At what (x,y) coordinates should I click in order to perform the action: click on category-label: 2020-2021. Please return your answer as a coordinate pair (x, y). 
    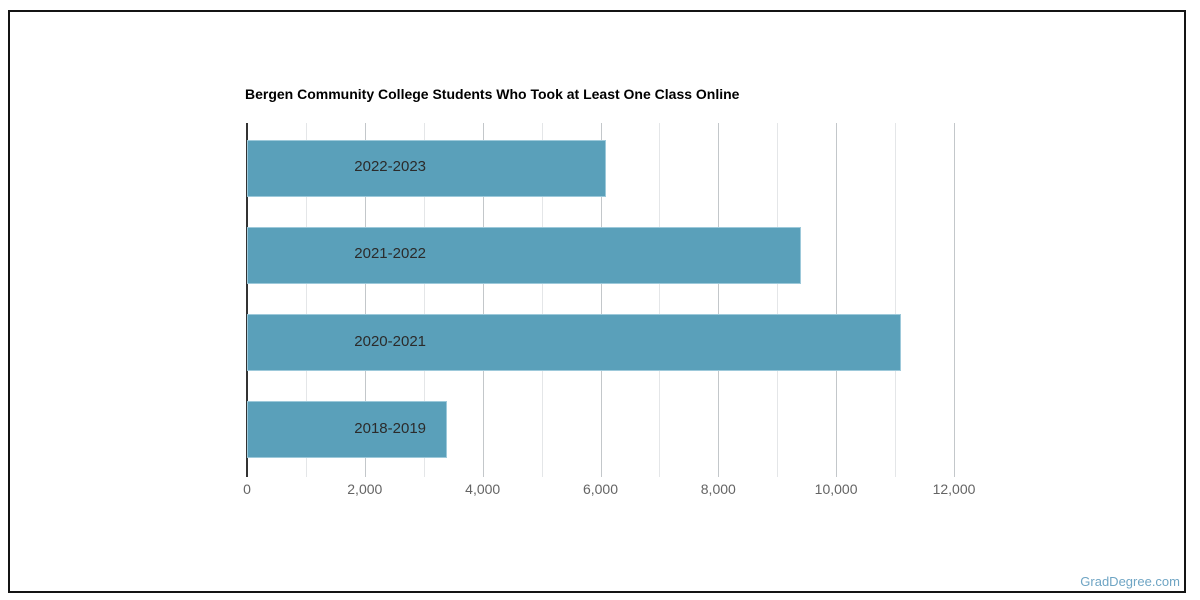
    Looking at the image, I should click on (390, 341).